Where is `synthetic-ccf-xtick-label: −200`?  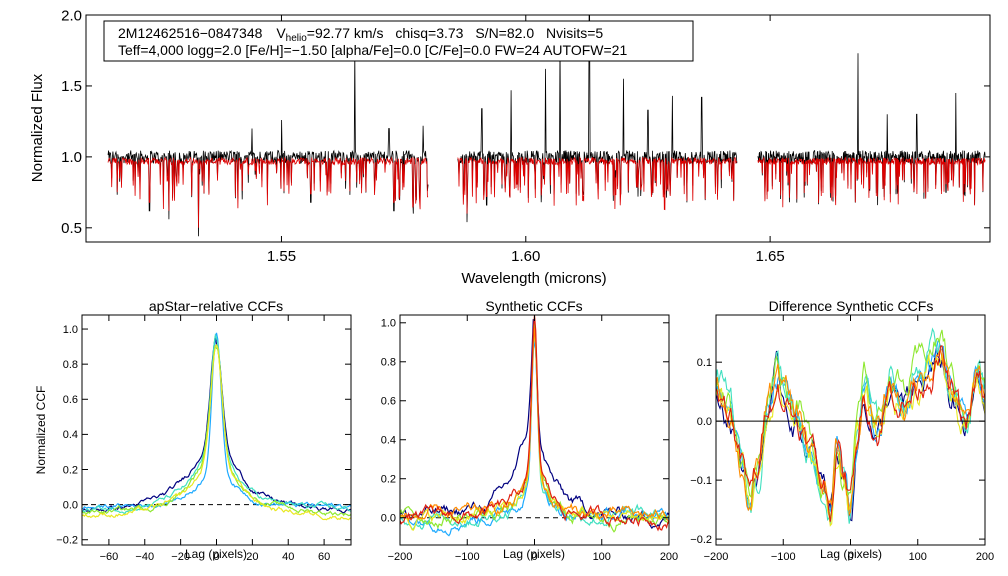
synthetic-ccf-xtick-label: −200 is located at coordinates (400, 557).